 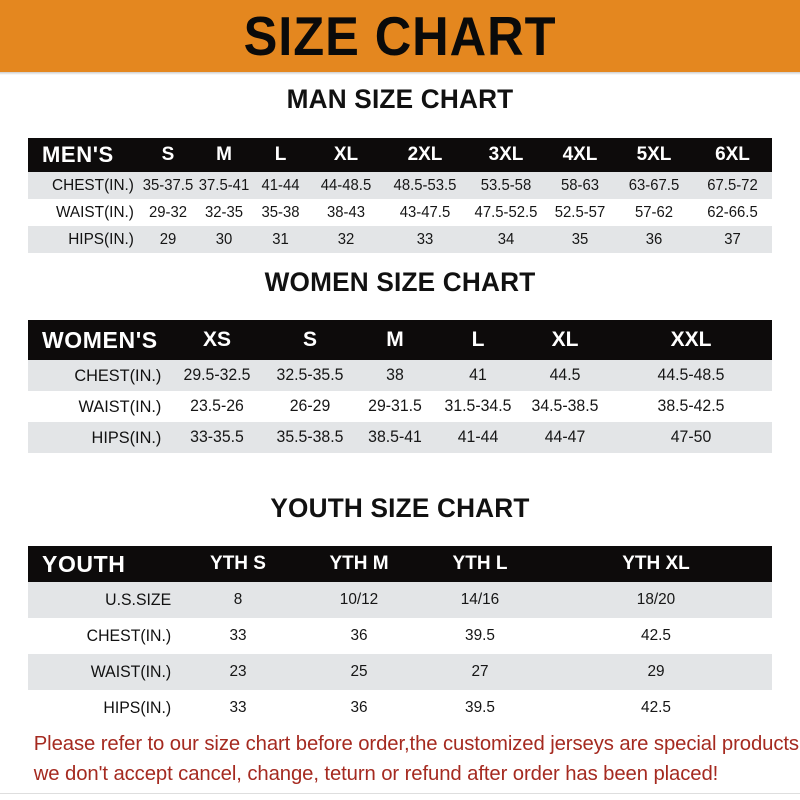 What do you see at coordinates (217, 375) in the screenshot?
I see `women-cell-r1-c1: 29.5-32.5` at bounding box center [217, 375].